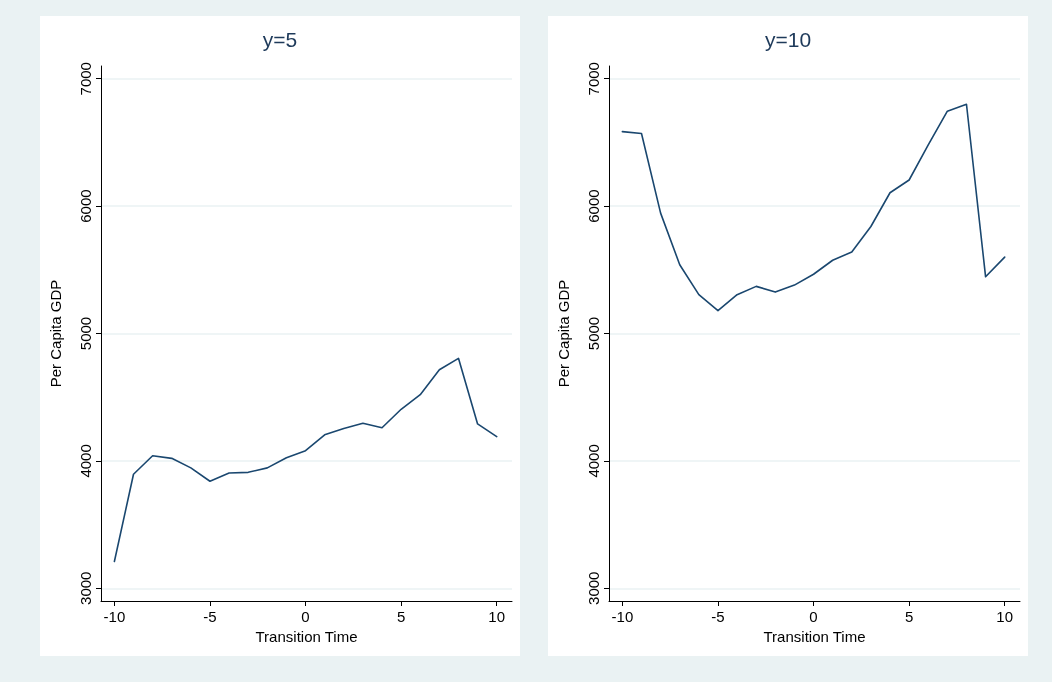 The width and height of the screenshot is (1052, 682). I want to click on chart-title: y=10, so click(788, 39).